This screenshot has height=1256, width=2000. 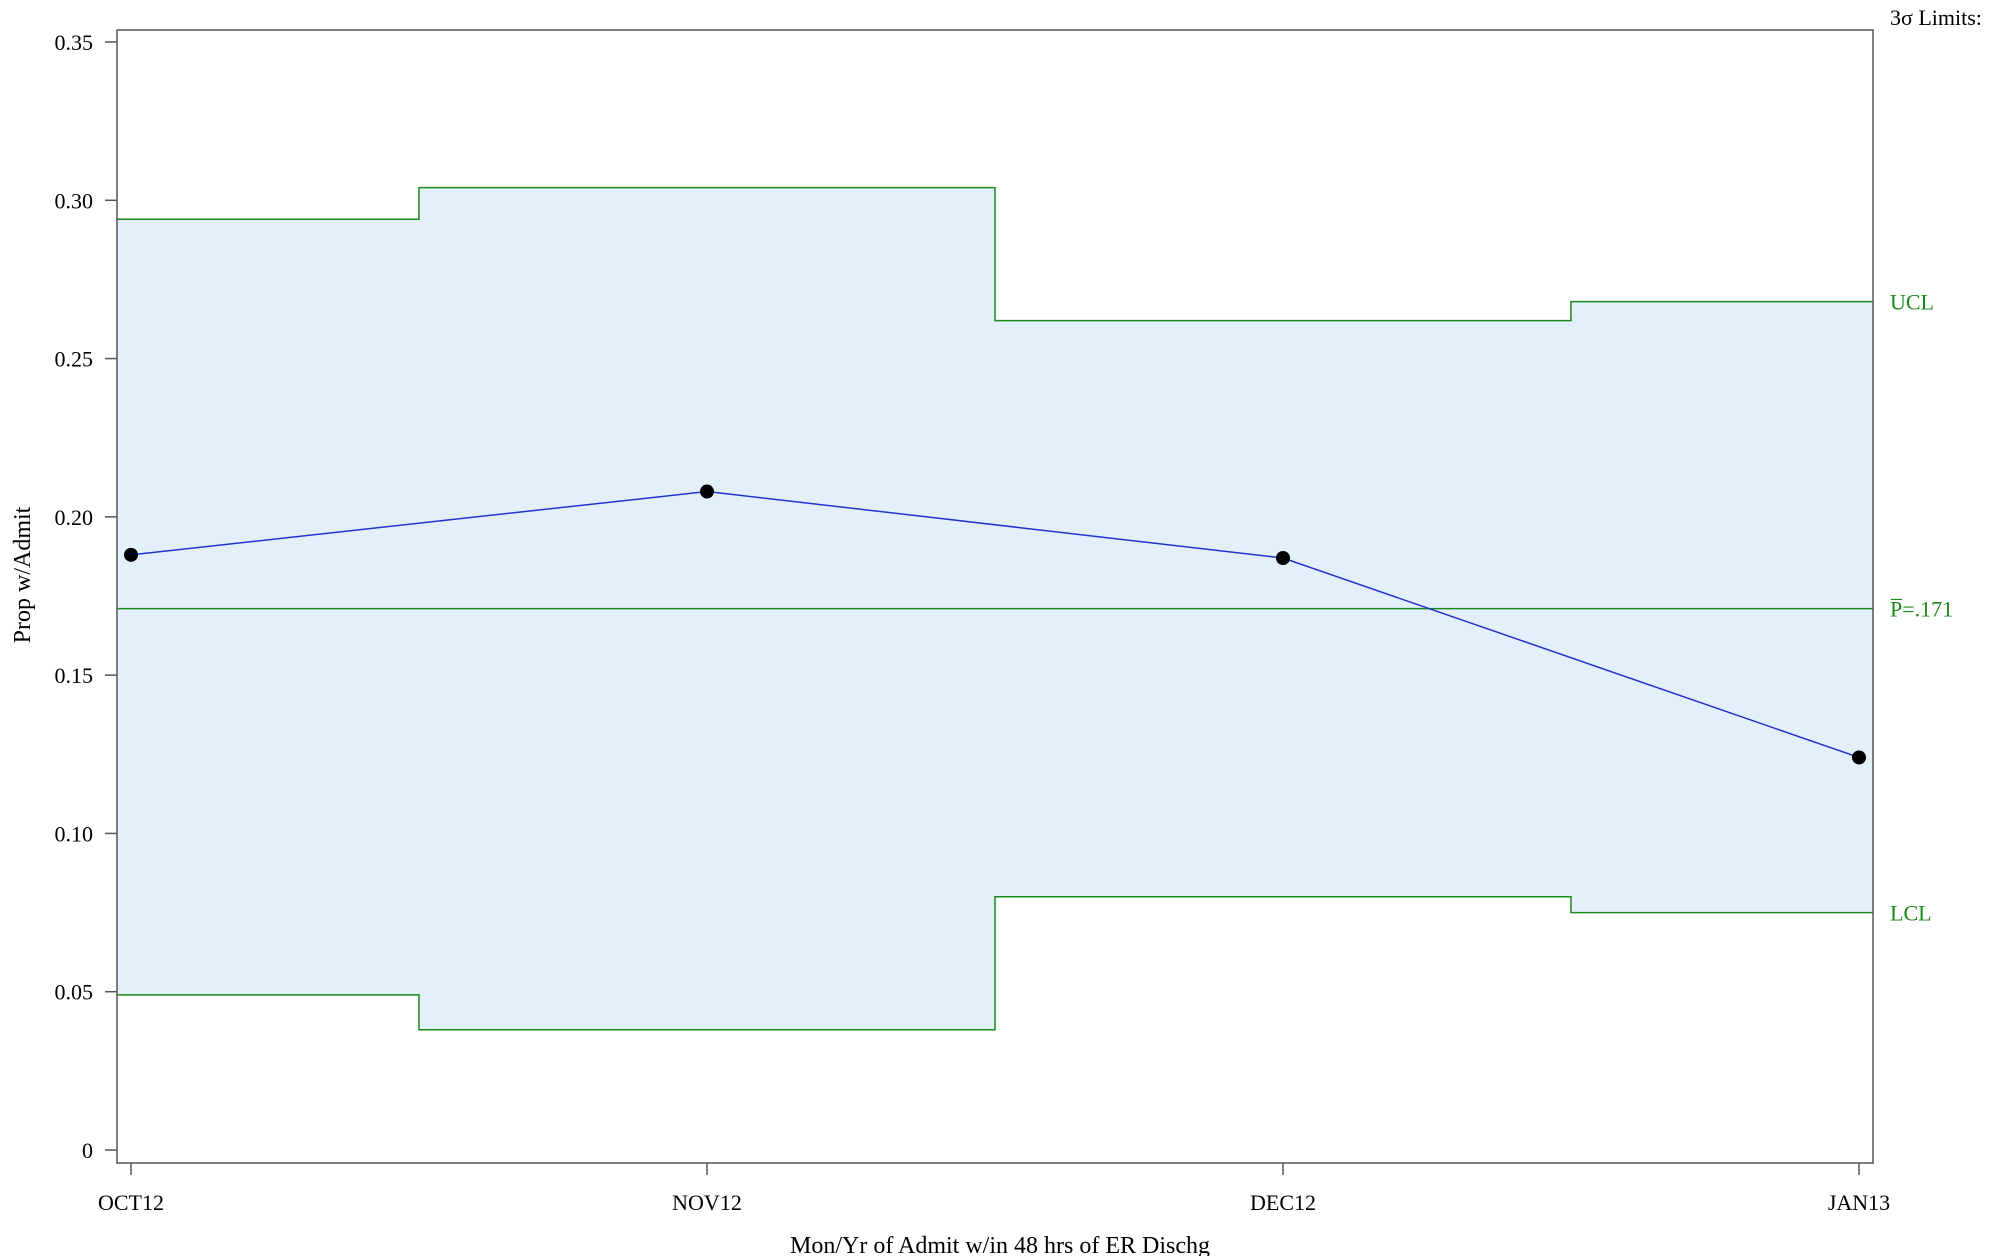 I want to click on y-tick-label: 0.25, so click(x=74, y=359).